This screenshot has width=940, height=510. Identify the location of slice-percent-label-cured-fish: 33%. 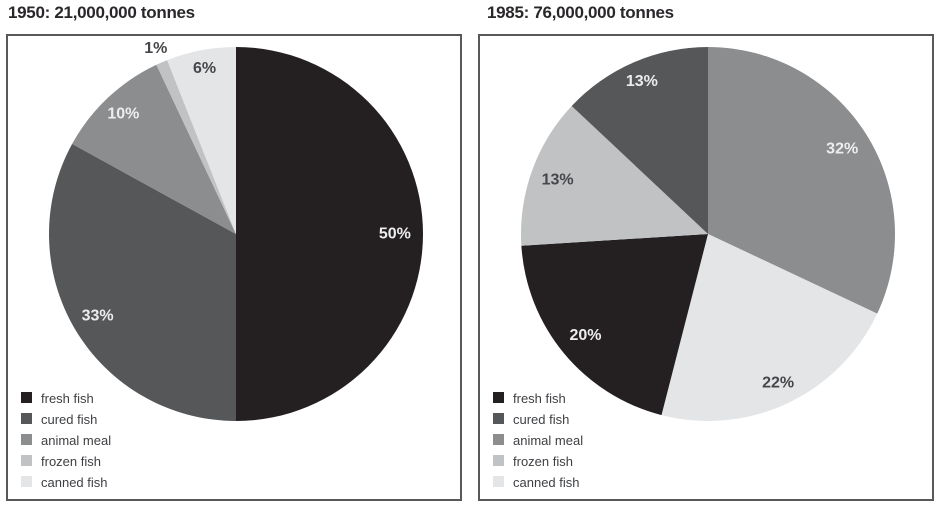
(98, 315).